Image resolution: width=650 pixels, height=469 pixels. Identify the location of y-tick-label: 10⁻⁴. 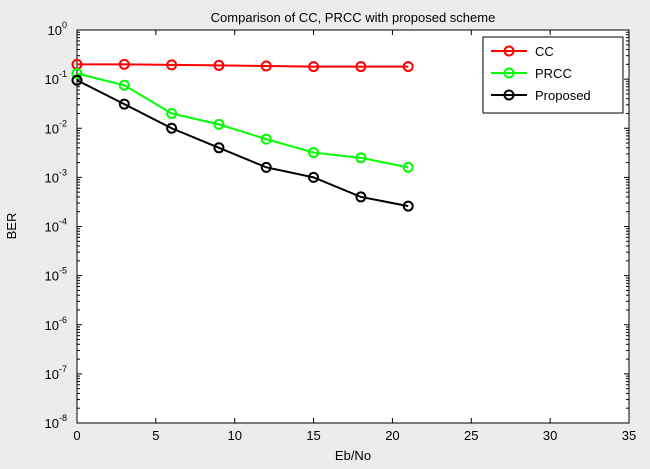
(56, 226).